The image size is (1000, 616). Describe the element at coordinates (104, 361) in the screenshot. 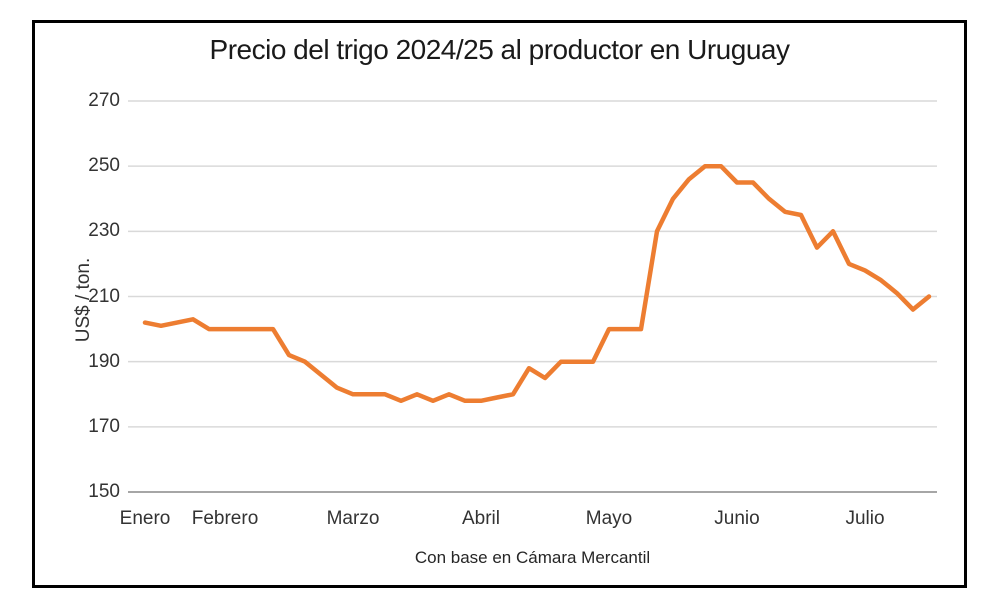

I see `y-tick-label: 190` at that location.